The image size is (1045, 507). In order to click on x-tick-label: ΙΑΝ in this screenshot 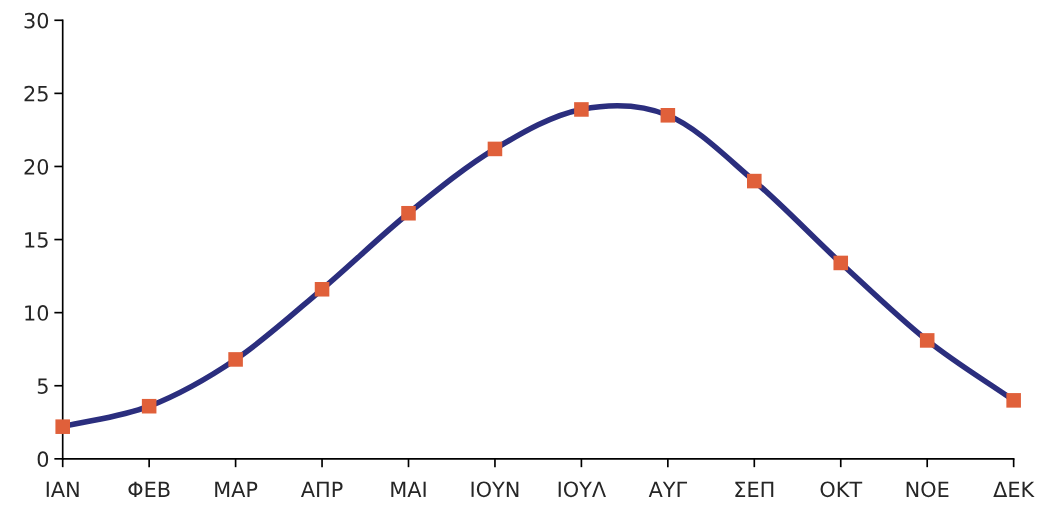, I will do `click(62, 489)`.